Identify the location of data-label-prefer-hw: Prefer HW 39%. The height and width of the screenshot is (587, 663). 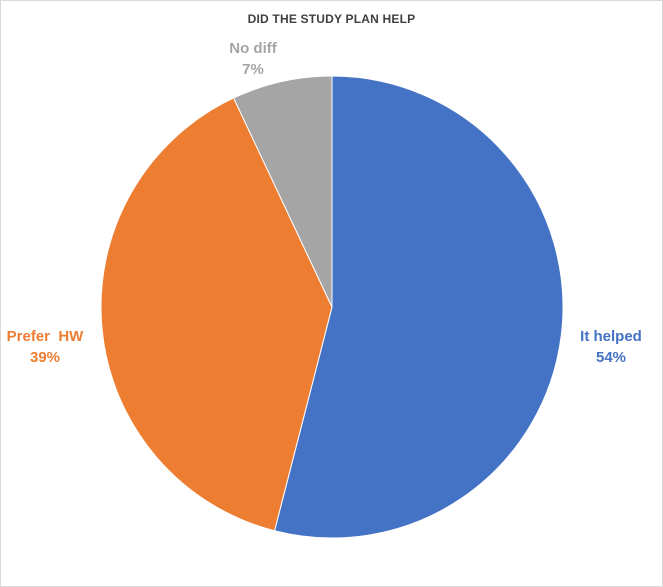
(46, 347).